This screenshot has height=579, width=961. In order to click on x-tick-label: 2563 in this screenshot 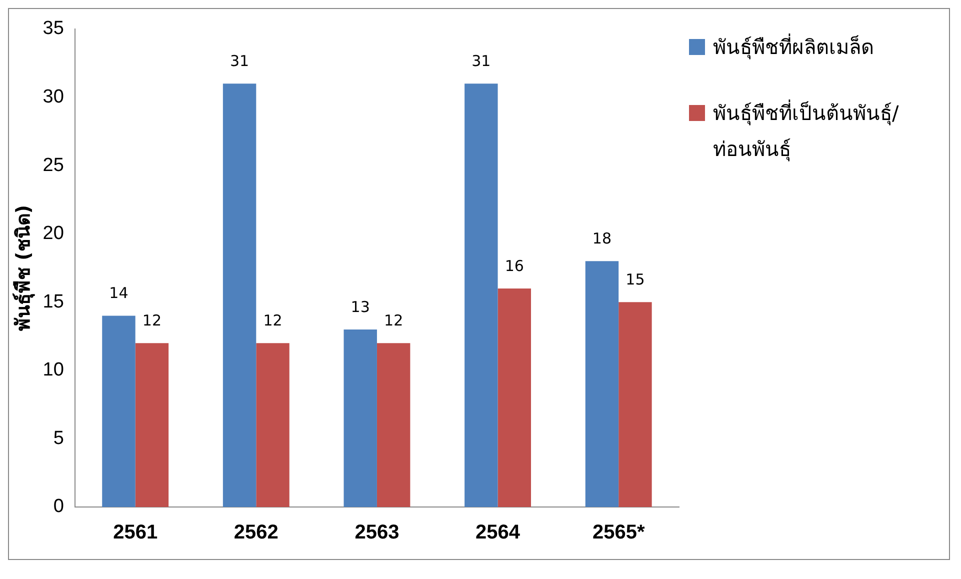, I will do `click(377, 533)`.